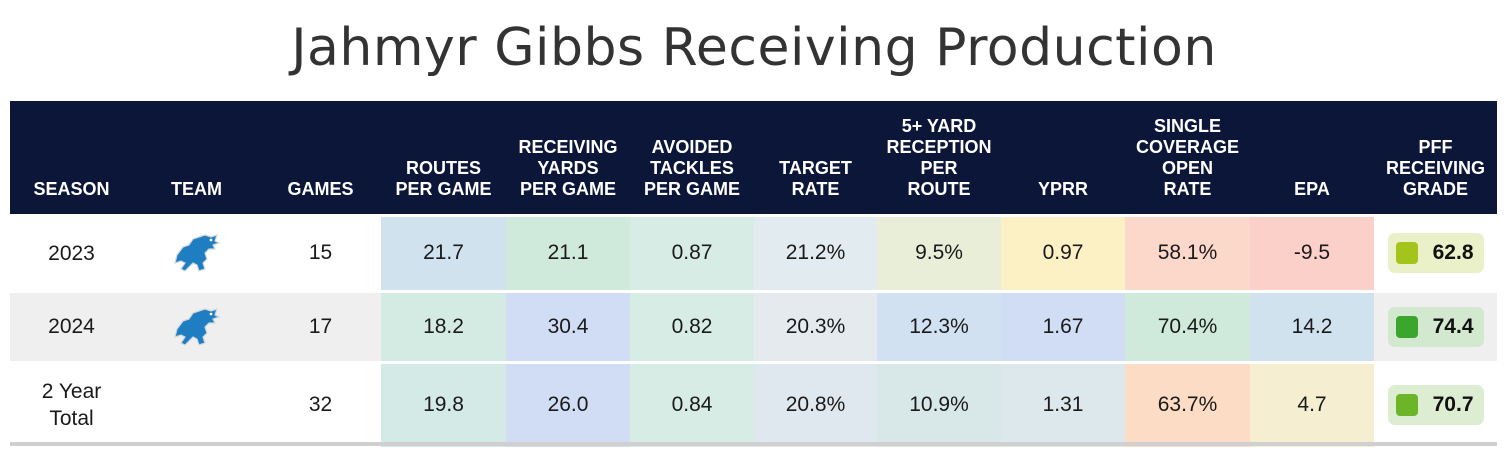 This screenshot has width=1508, height=456. I want to click on season-cell: 2024, so click(71, 325).